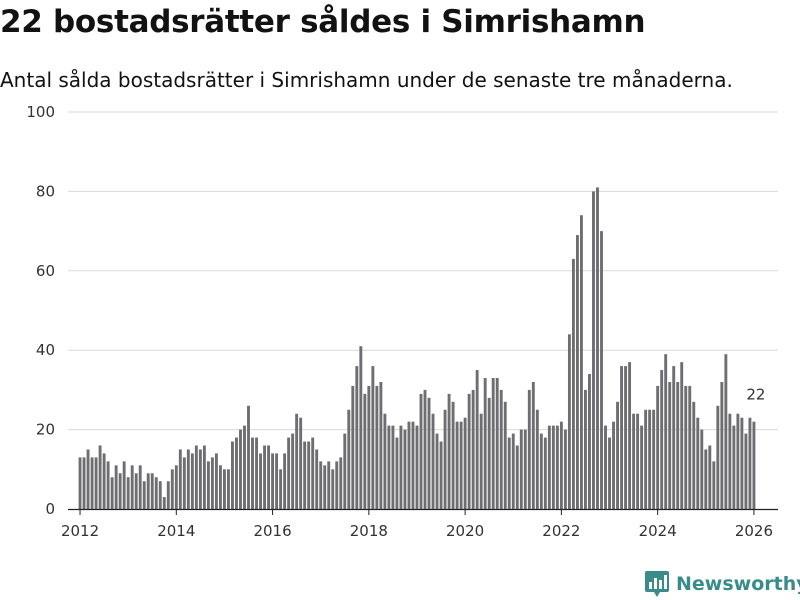  I want to click on y-tick-label: 60, so click(45, 271).